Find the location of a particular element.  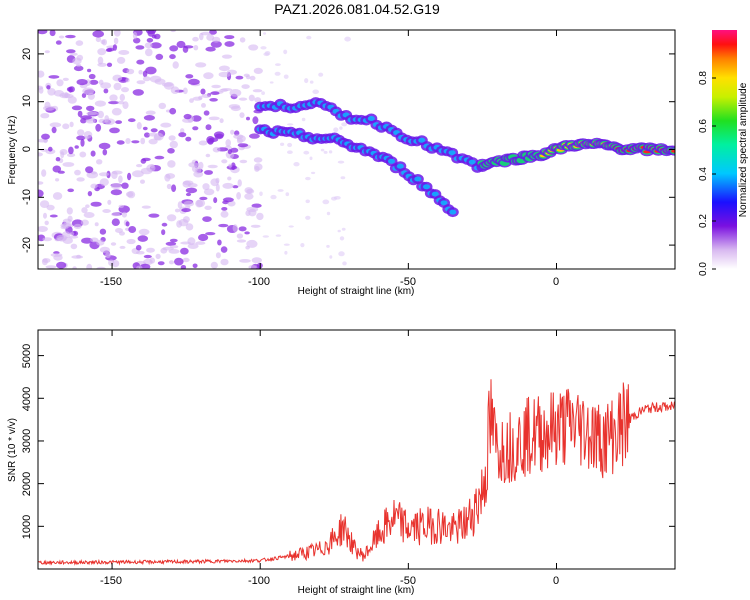

top-xtick-label: -100 is located at coordinates (259, 282).